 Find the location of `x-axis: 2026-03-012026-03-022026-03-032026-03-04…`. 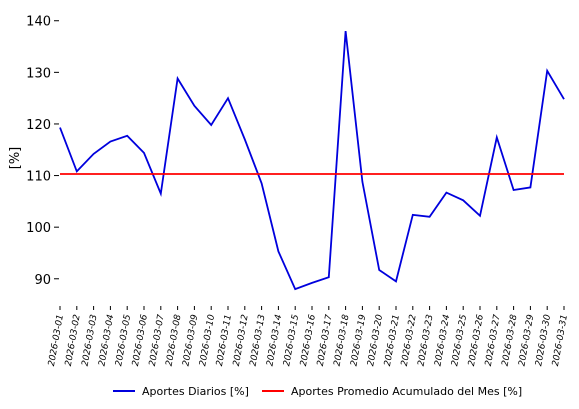

x-axis: 2026-03-012026-03-022026-03-032026-03-04… is located at coordinates (308, 336).